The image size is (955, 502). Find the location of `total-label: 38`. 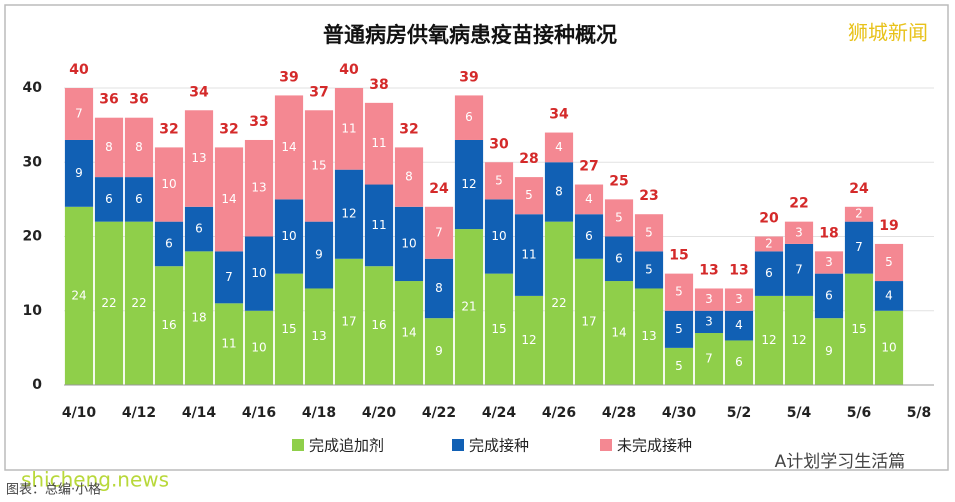

total-label: 38 is located at coordinates (378, 85).